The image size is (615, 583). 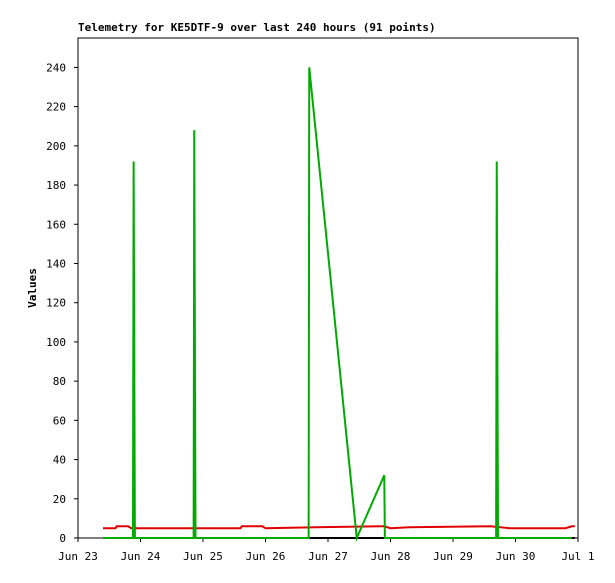 I want to click on x-tick-label: Jun 23, so click(x=78, y=556).